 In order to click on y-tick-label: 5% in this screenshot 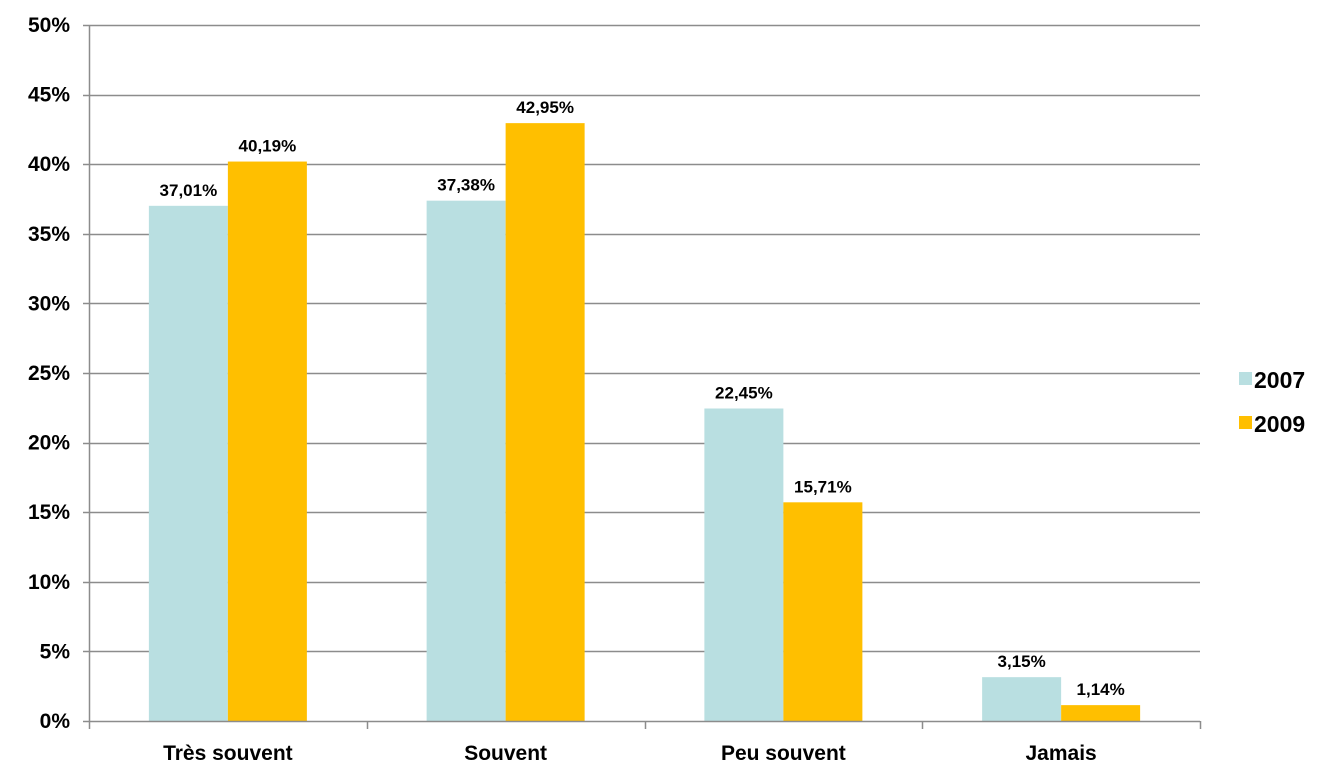, I will do `click(55, 651)`.